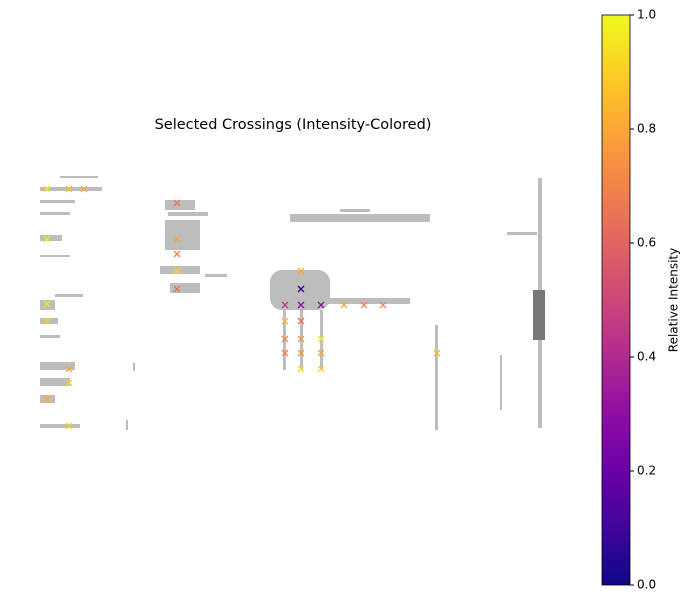  Describe the element at coordinates (674, 300) in the screenshot. I see `colorbar-label: Relative Intensity` at that location.